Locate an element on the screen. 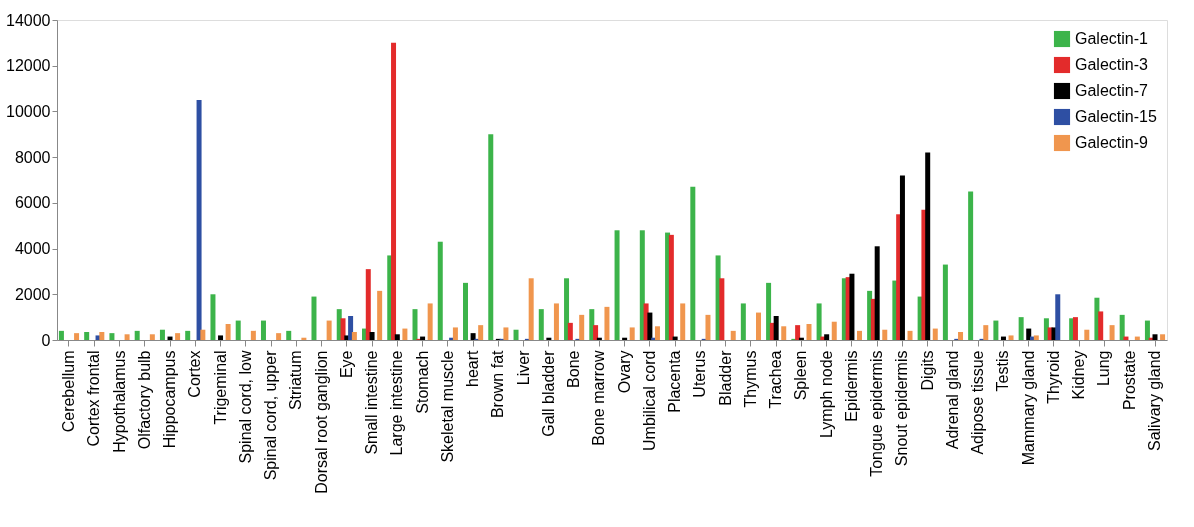 Image resolution: width=1194 pixels, height=527 pixels. y-tick-label: 10000 is located at coordinates (28, 111).